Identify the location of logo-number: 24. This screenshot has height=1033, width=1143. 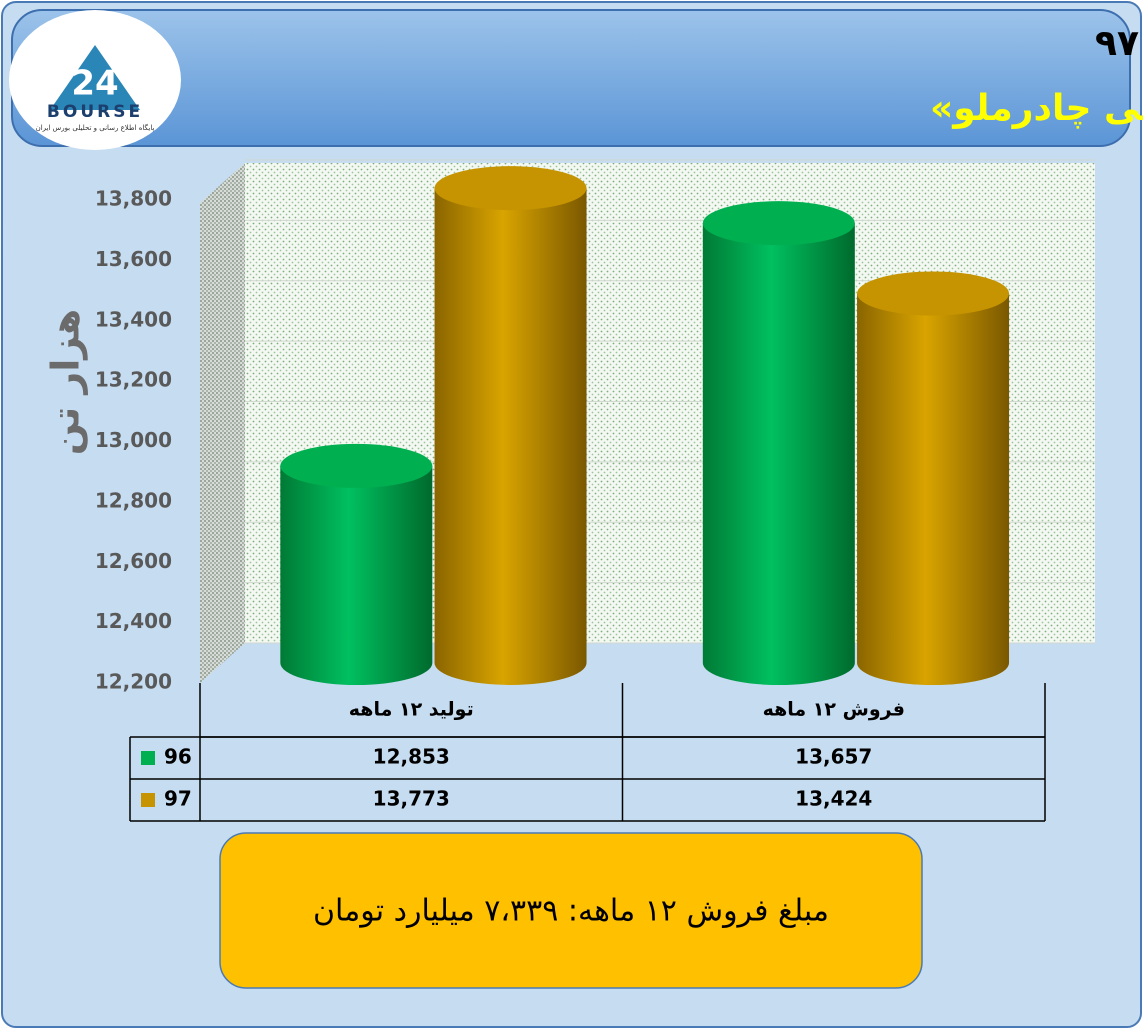
(94, 84).